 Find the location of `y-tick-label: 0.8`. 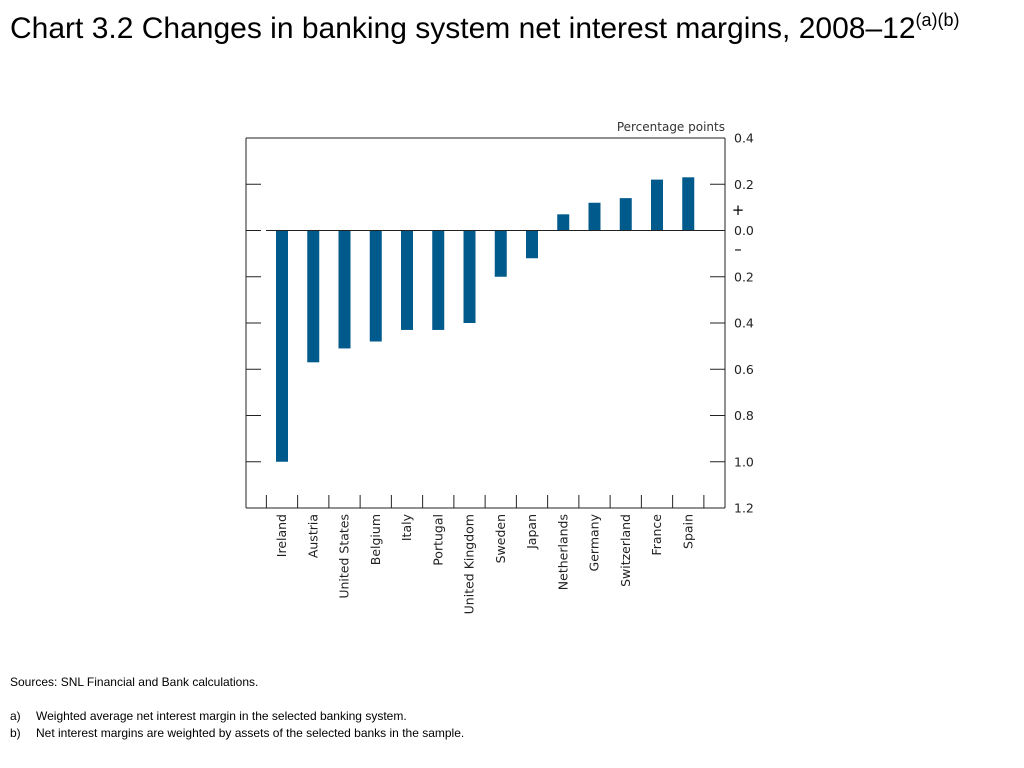

y-tick-label: 0.8 is located at coordinates (744, 415).